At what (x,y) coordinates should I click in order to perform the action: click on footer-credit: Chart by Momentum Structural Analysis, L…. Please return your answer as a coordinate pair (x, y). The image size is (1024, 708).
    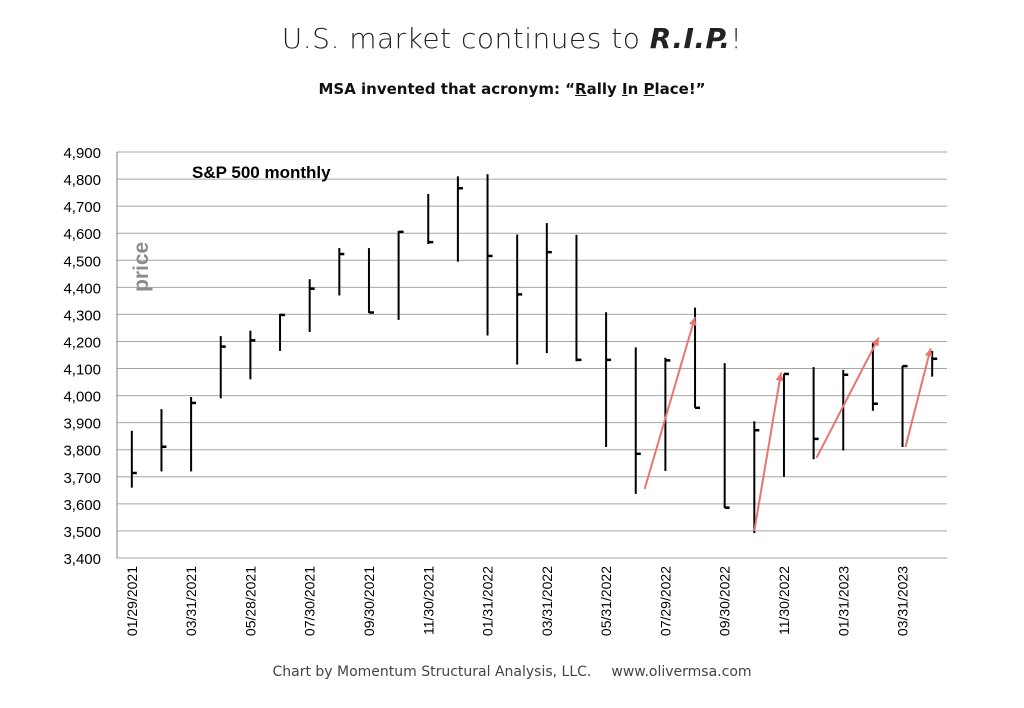
    Looking at the image, I should click on (432, 672).